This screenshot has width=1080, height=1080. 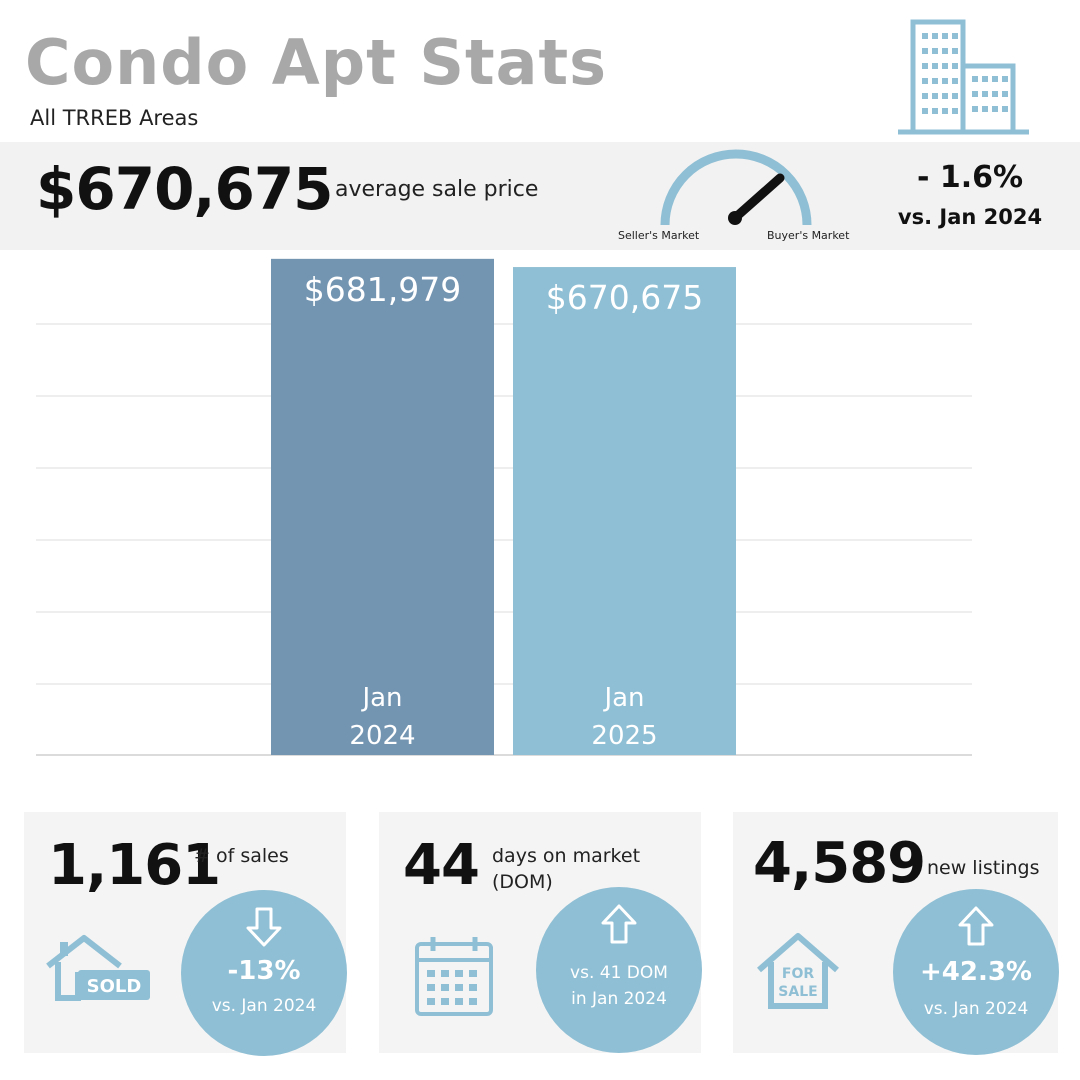 I want to click on market-gauge-icon, so click(x=736, y=187).